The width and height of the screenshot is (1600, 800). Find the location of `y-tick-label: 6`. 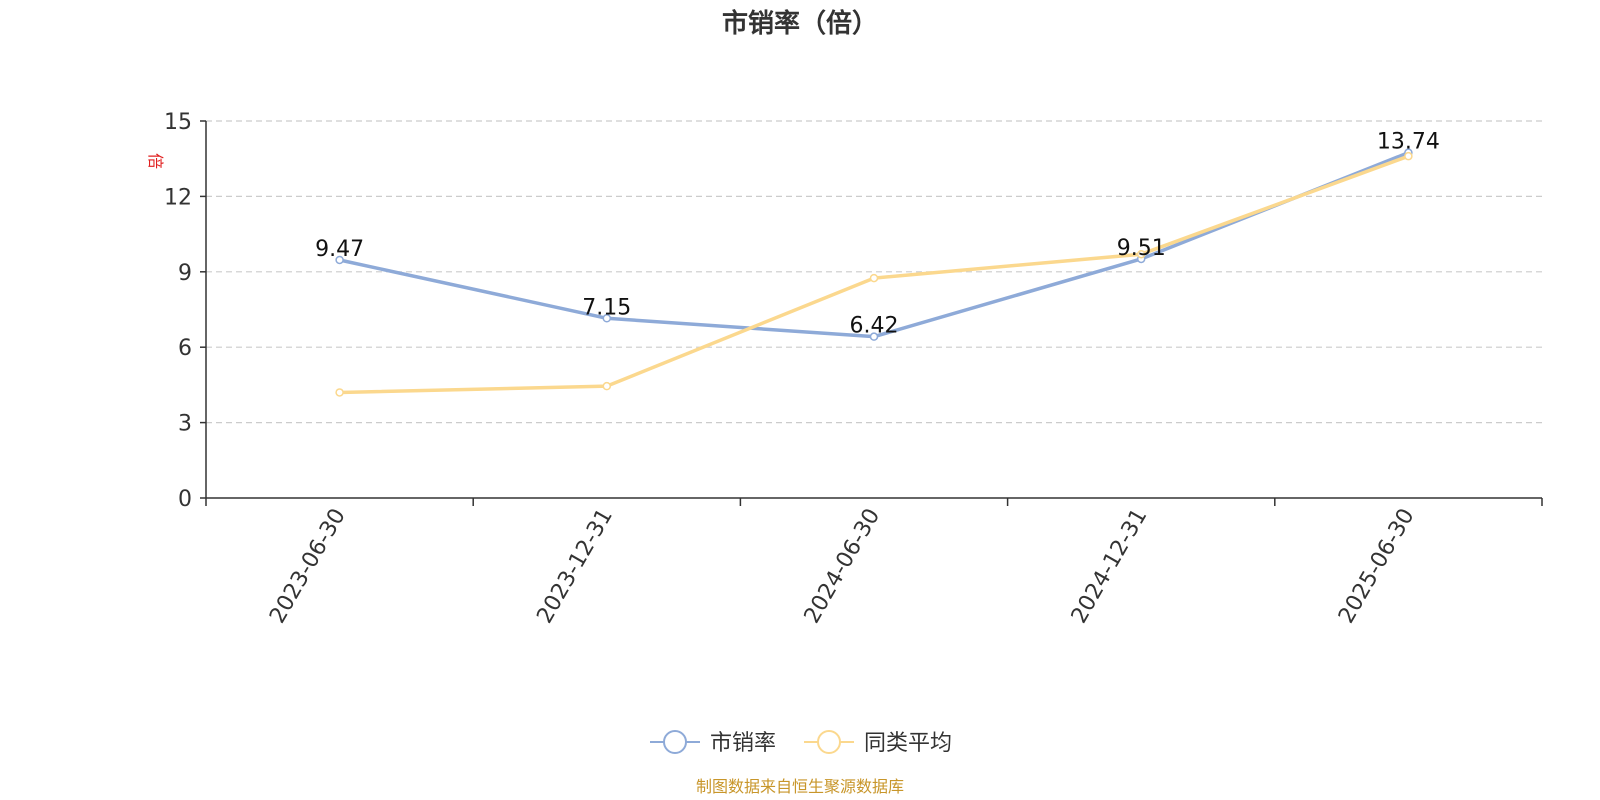

y-tick-label: 6 is located at coordinates (185, 348).